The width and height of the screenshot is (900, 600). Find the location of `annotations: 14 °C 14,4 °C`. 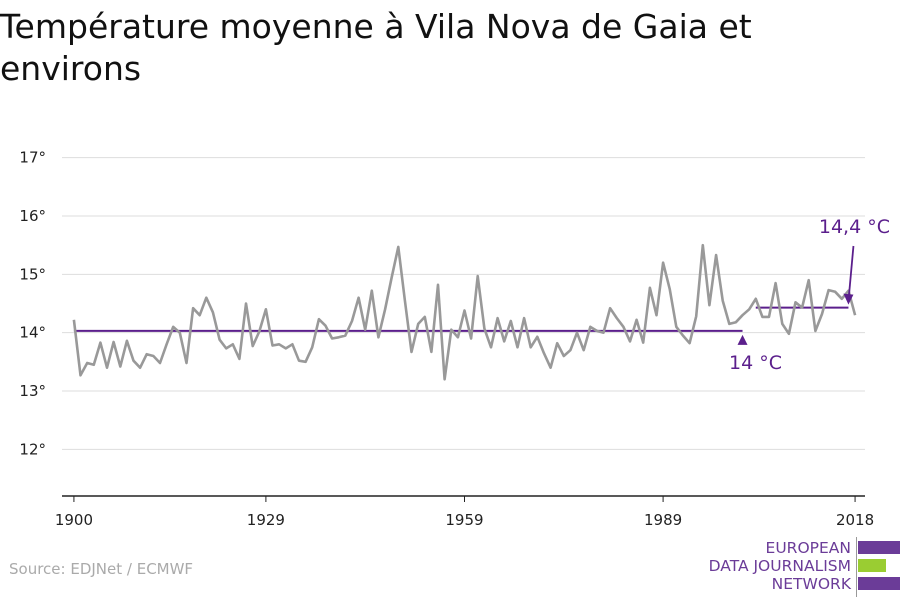

annotations: 14 °C 14,4 °C is located at coordinates (809, 295).